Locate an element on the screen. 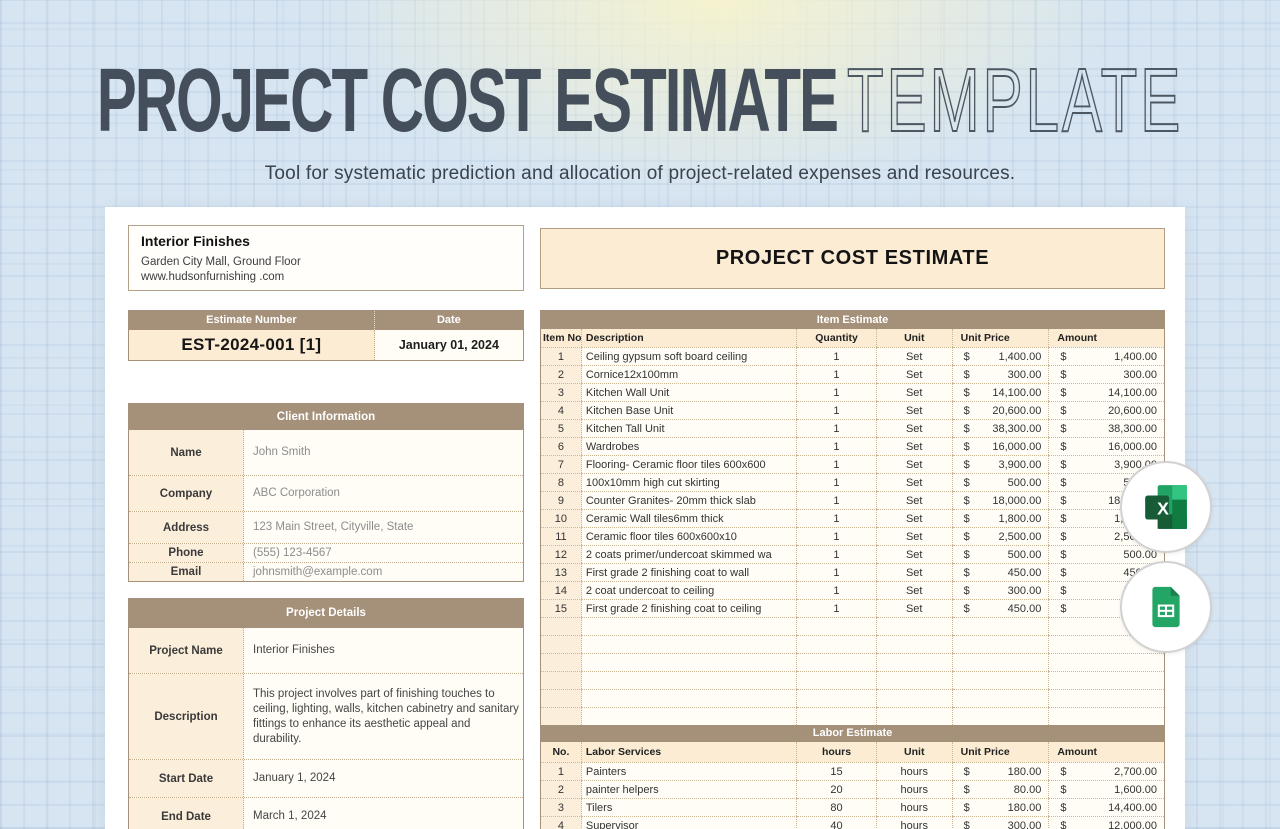 This screenshot has width=1280, height=829. money-value: 80.00 is located at coordinates (1027, 789).